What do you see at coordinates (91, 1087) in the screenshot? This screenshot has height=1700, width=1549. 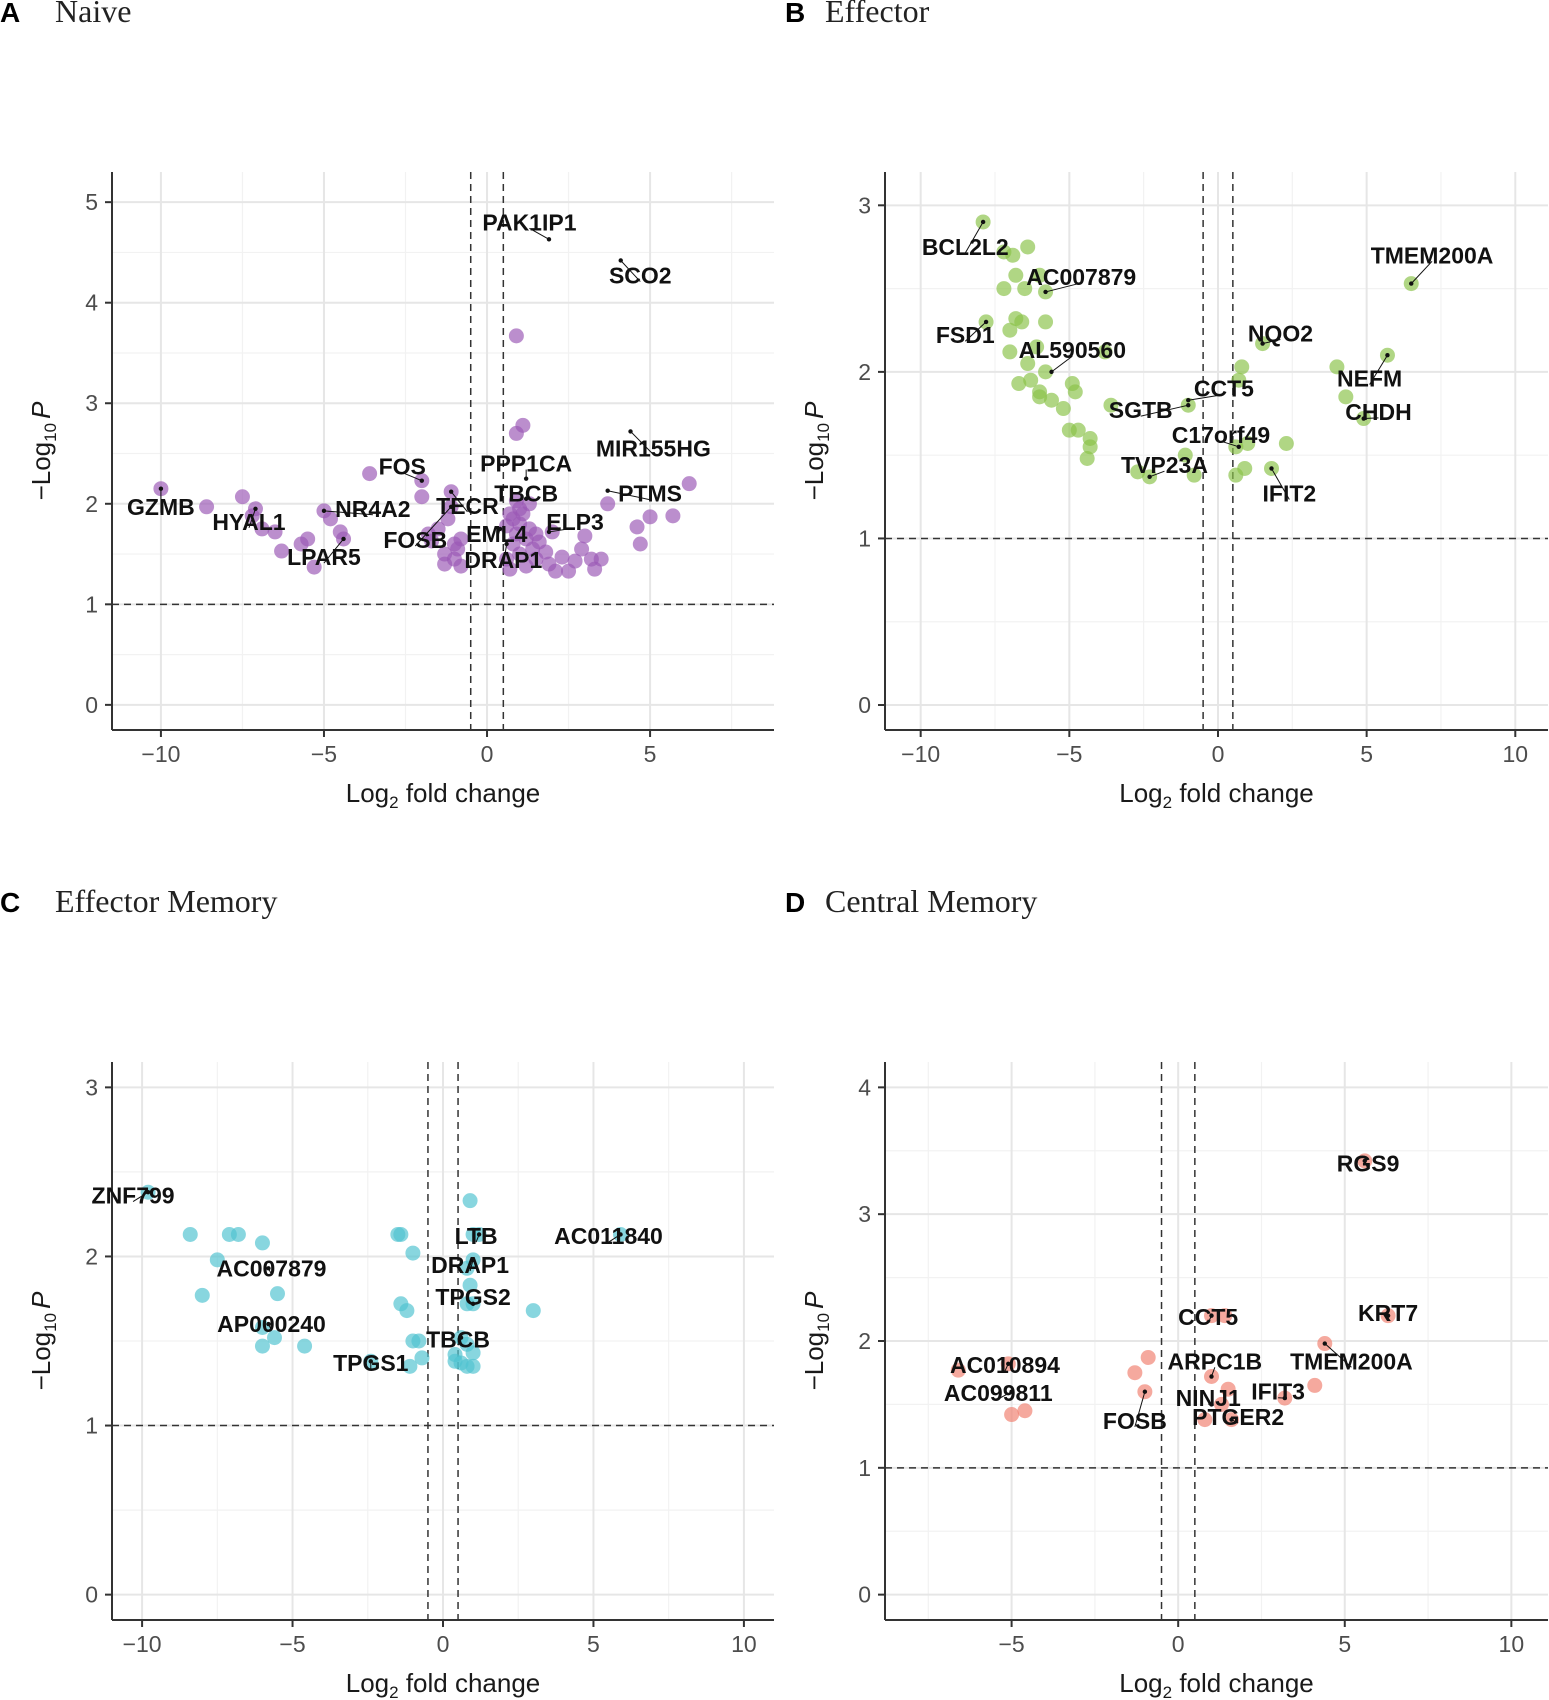 I see `y-tick-label: 3` at bounding box center [91, 1087].